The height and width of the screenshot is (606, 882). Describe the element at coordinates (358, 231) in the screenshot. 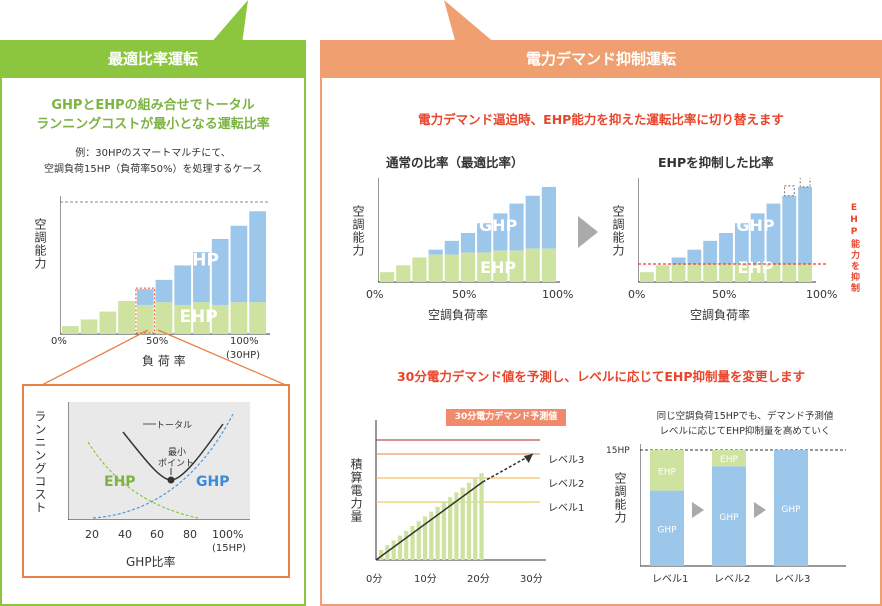

I see `chart1-y-label: 空調能力` at that location.